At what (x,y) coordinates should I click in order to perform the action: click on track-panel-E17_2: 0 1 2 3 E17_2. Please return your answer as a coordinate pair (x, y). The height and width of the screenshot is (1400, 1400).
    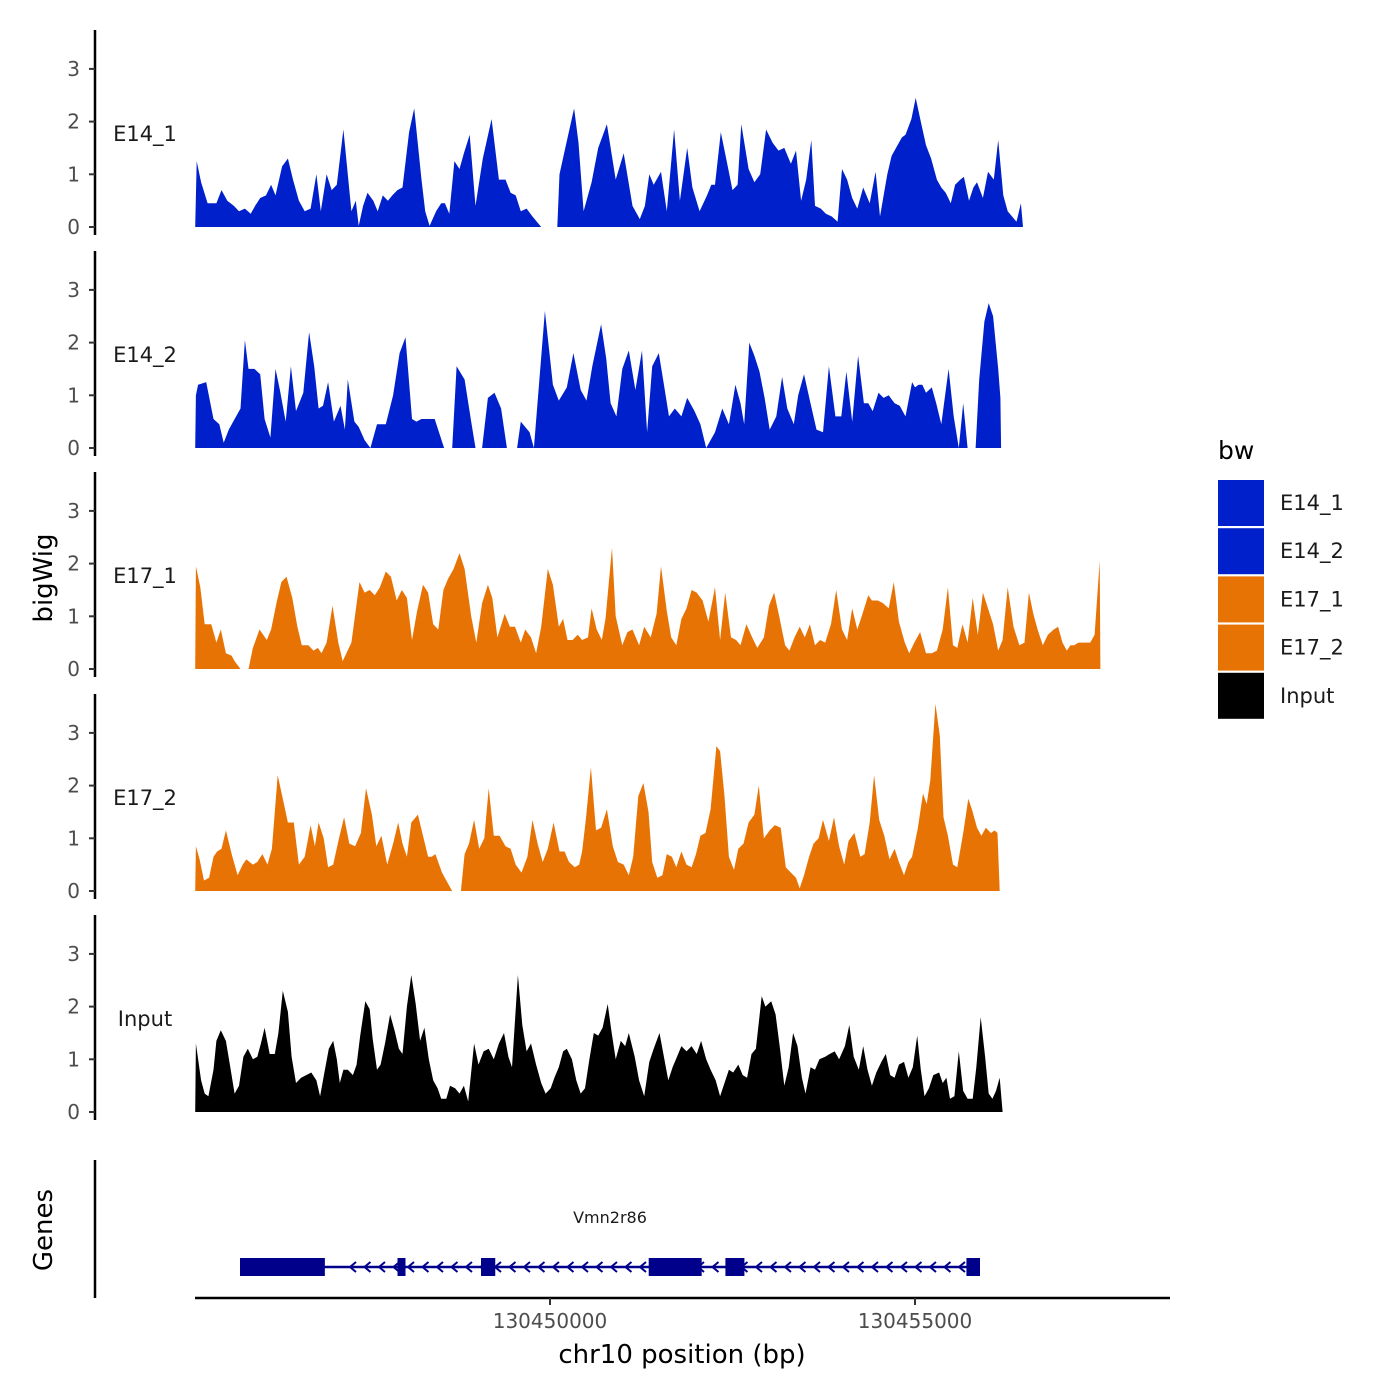
    Looking at the image, I should click on (533, 798).